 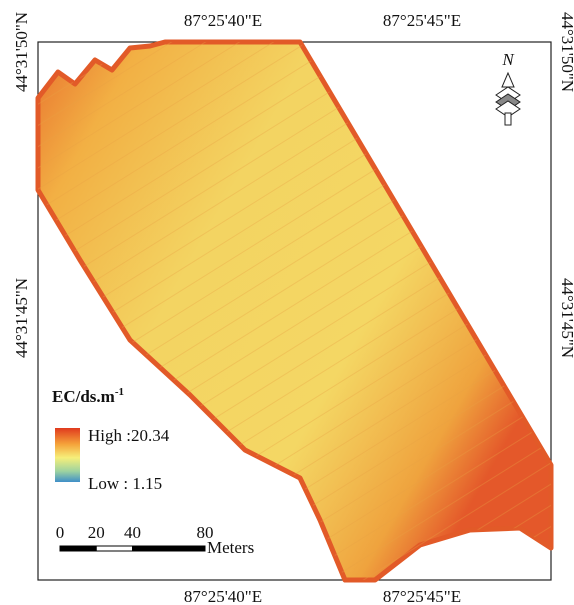 I want to click on scale-label: 20, so click(x=96, y=532).